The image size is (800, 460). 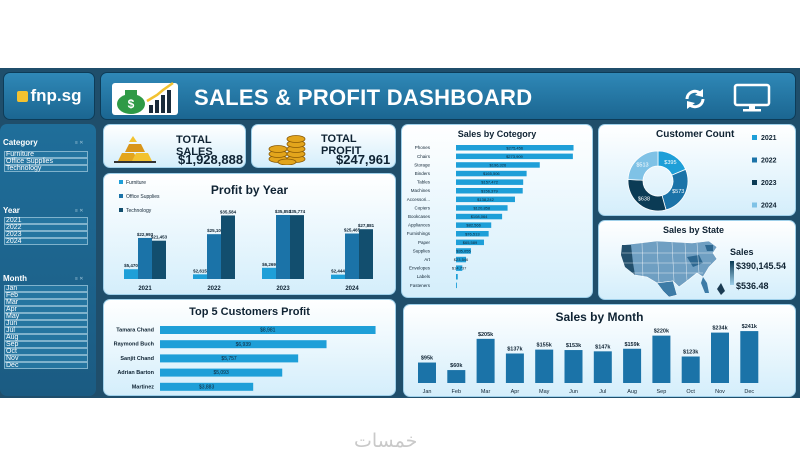 What do you see at coordinates (662, 332) in the screenshot?
I see `data-label: $220k` at bounding box center [662, 332].